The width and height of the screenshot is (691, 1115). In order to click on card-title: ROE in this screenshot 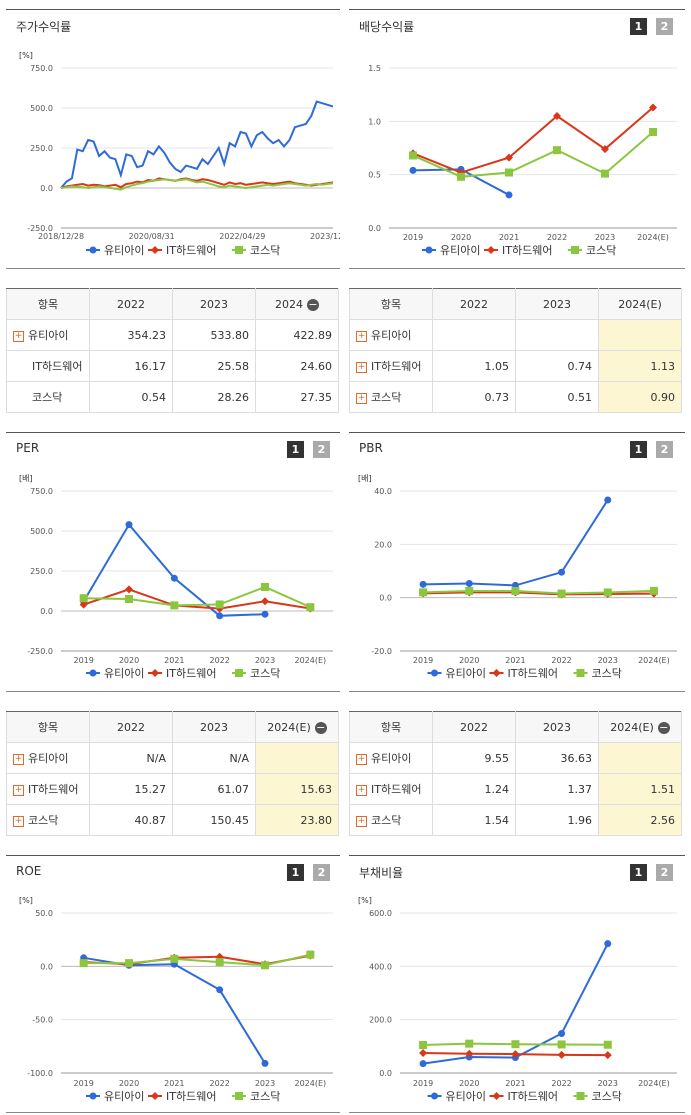, I will do `click(29, 871)`.